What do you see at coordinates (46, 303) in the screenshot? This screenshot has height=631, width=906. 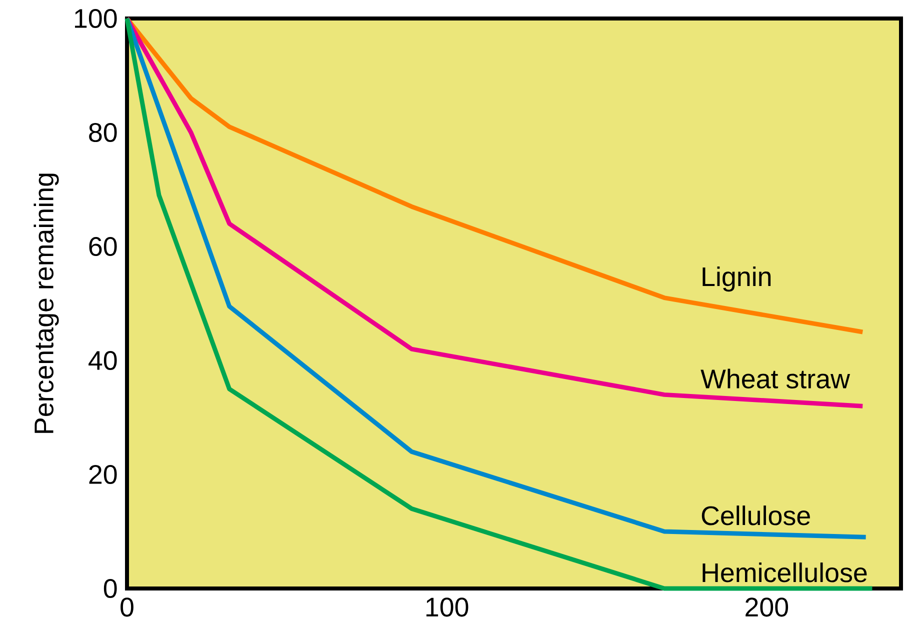 I see `y-axis-title: Percentage remaining` at bounding box center [46, 303].